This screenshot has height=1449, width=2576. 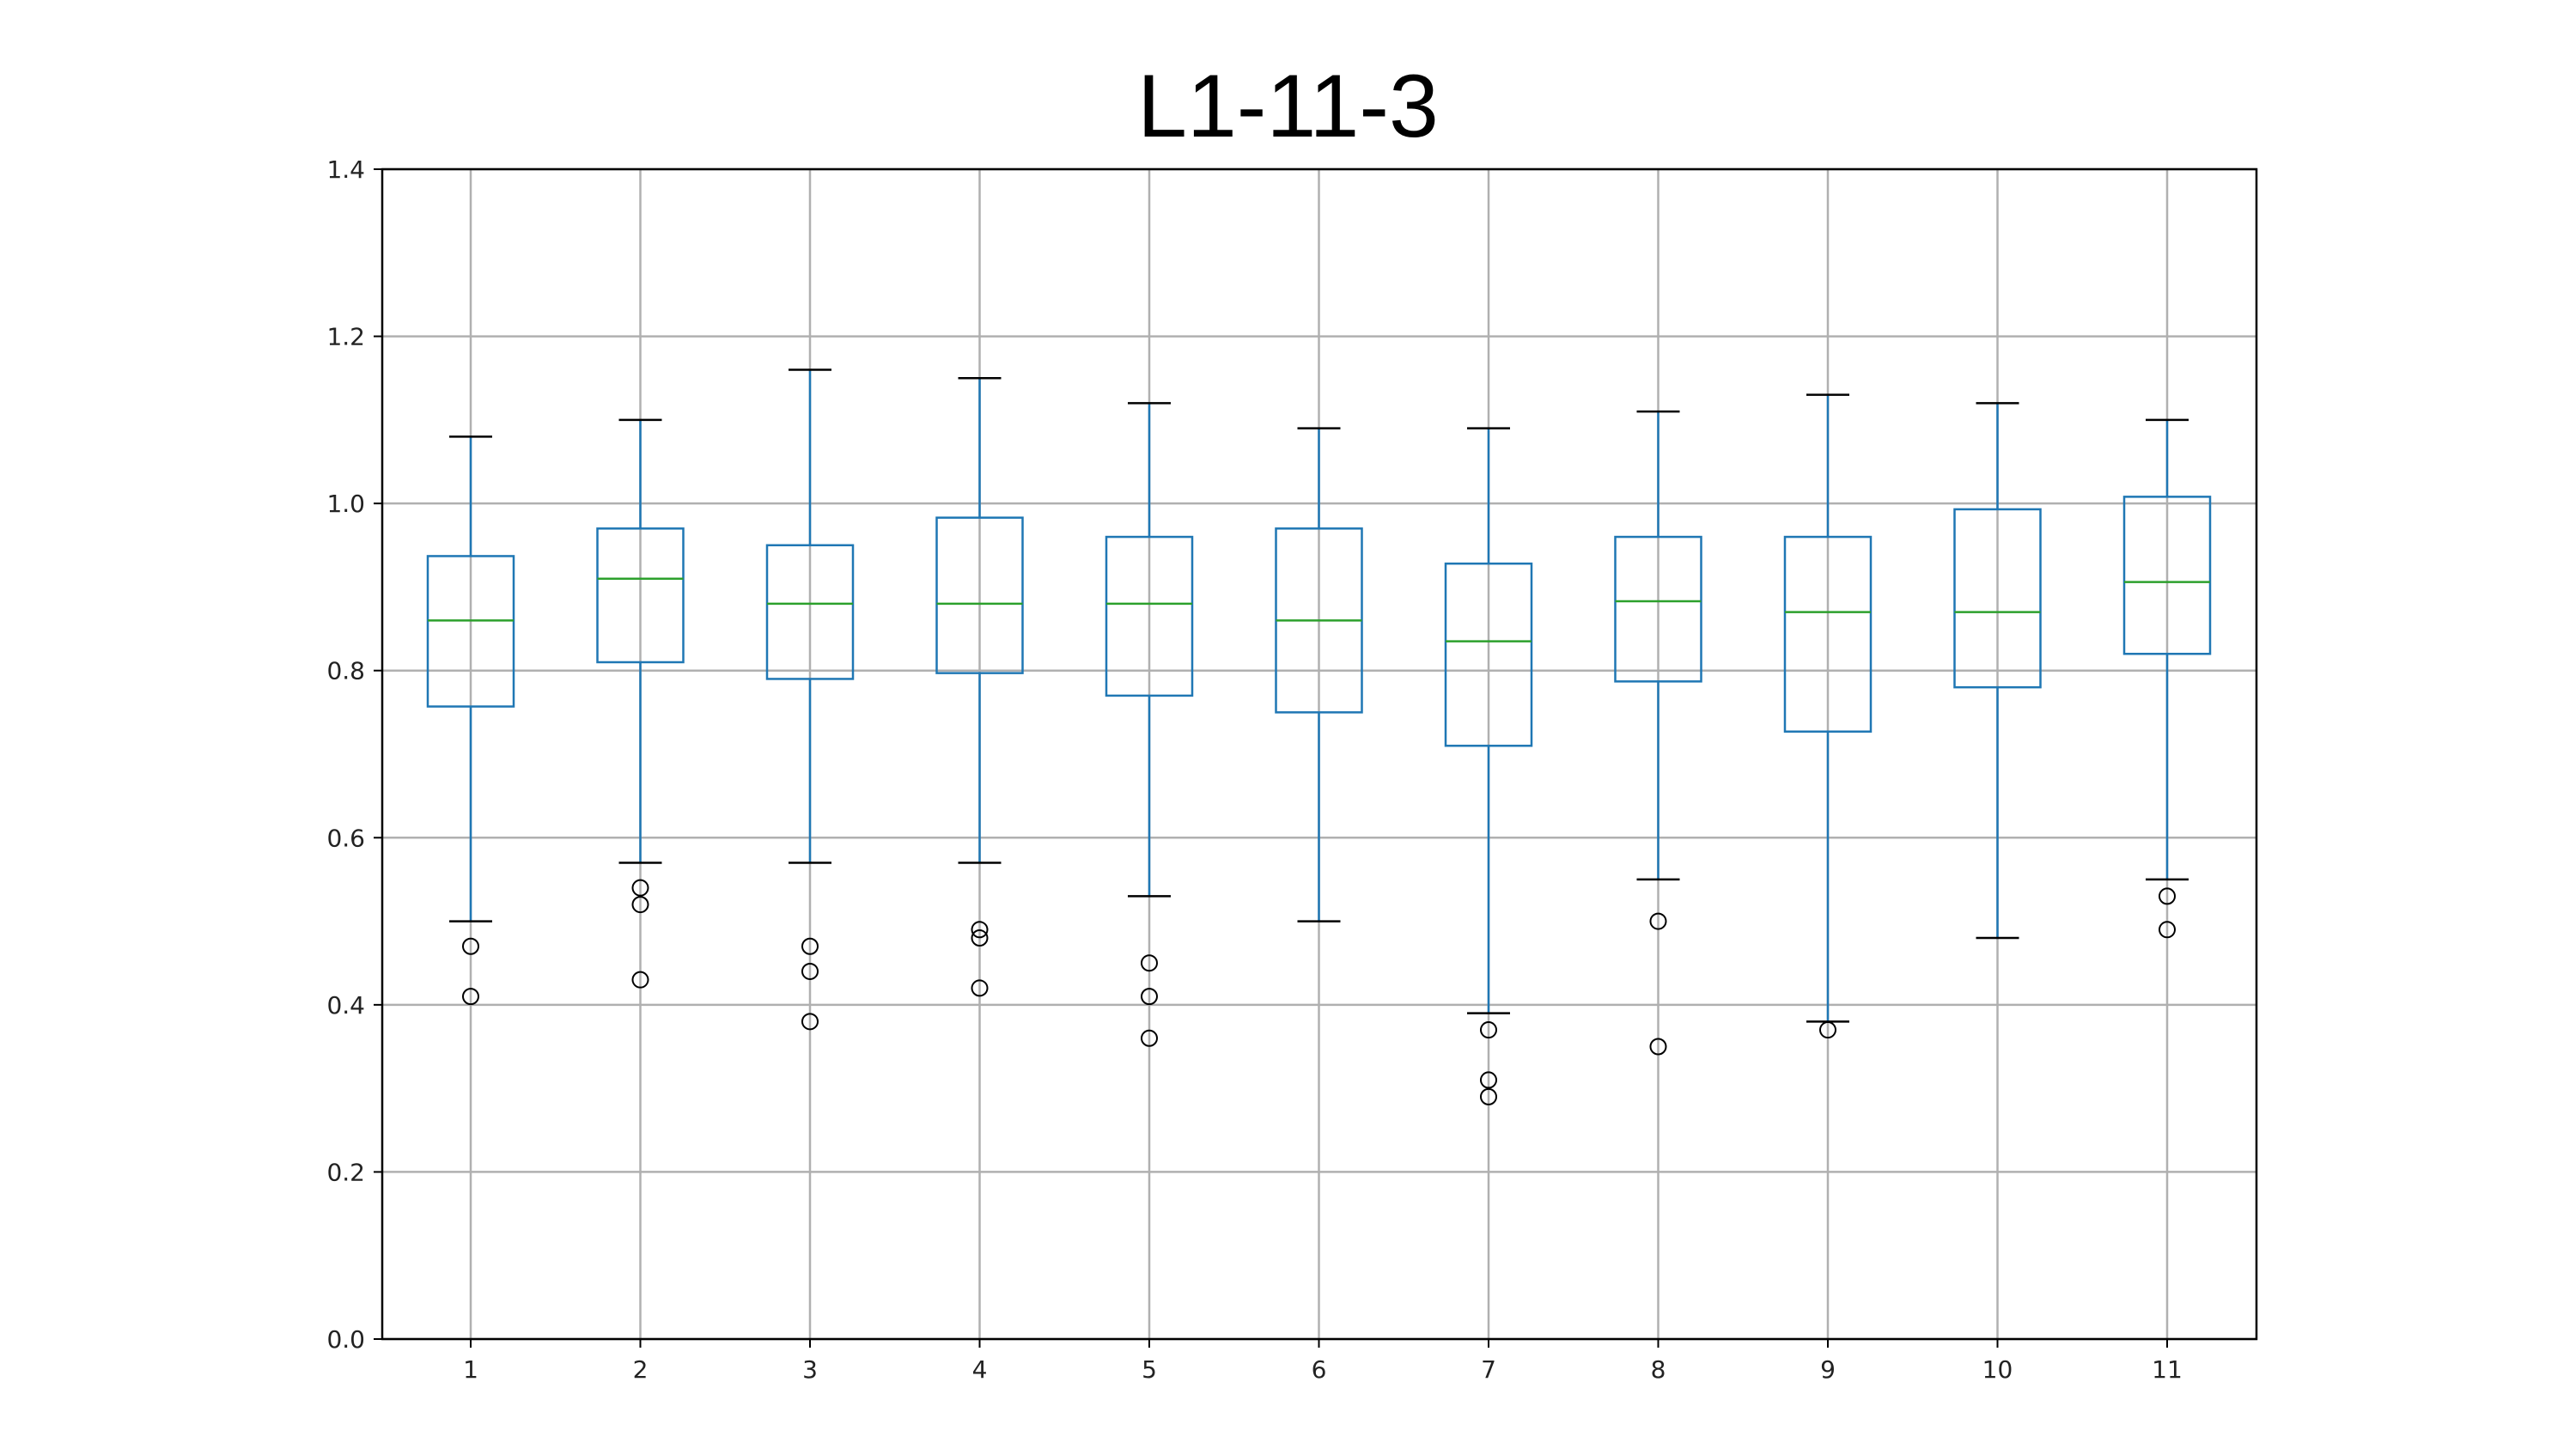 What do you see at coordinates (345, 169) in the screenshot?
I see `y-tick-label: 1.4` at bounding box center [345, 169].